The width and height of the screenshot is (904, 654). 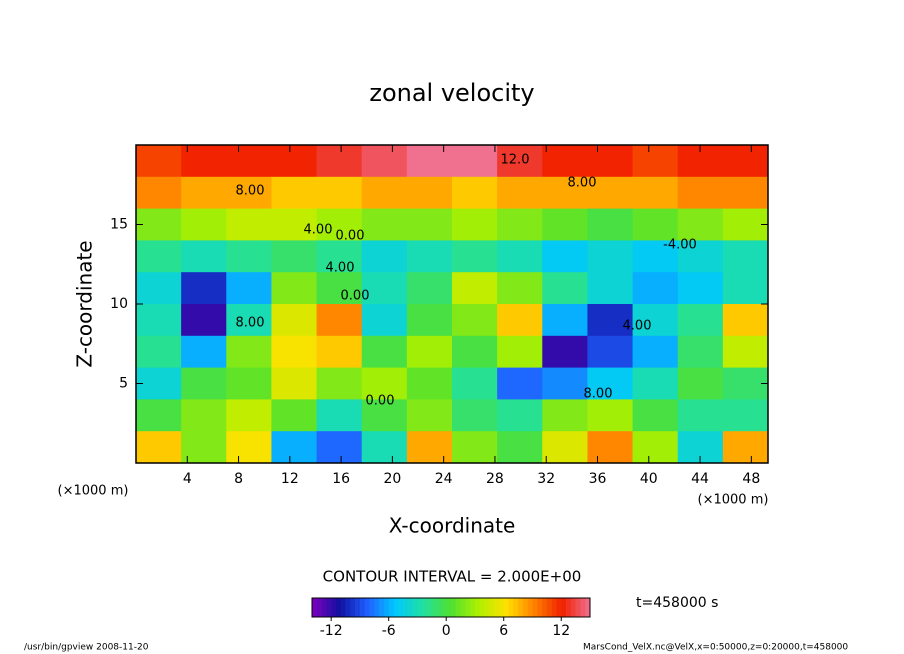 I want to click on x-tick-label: 48, so click(x=751, y=479).